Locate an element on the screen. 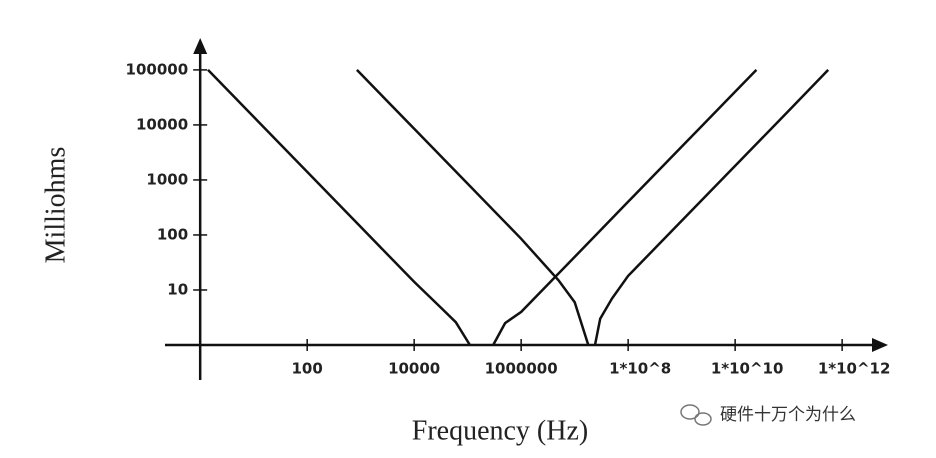 The width and height of the screenshot is (936, 458). y-tick-label: 10 is located at coordinates (177, 289).